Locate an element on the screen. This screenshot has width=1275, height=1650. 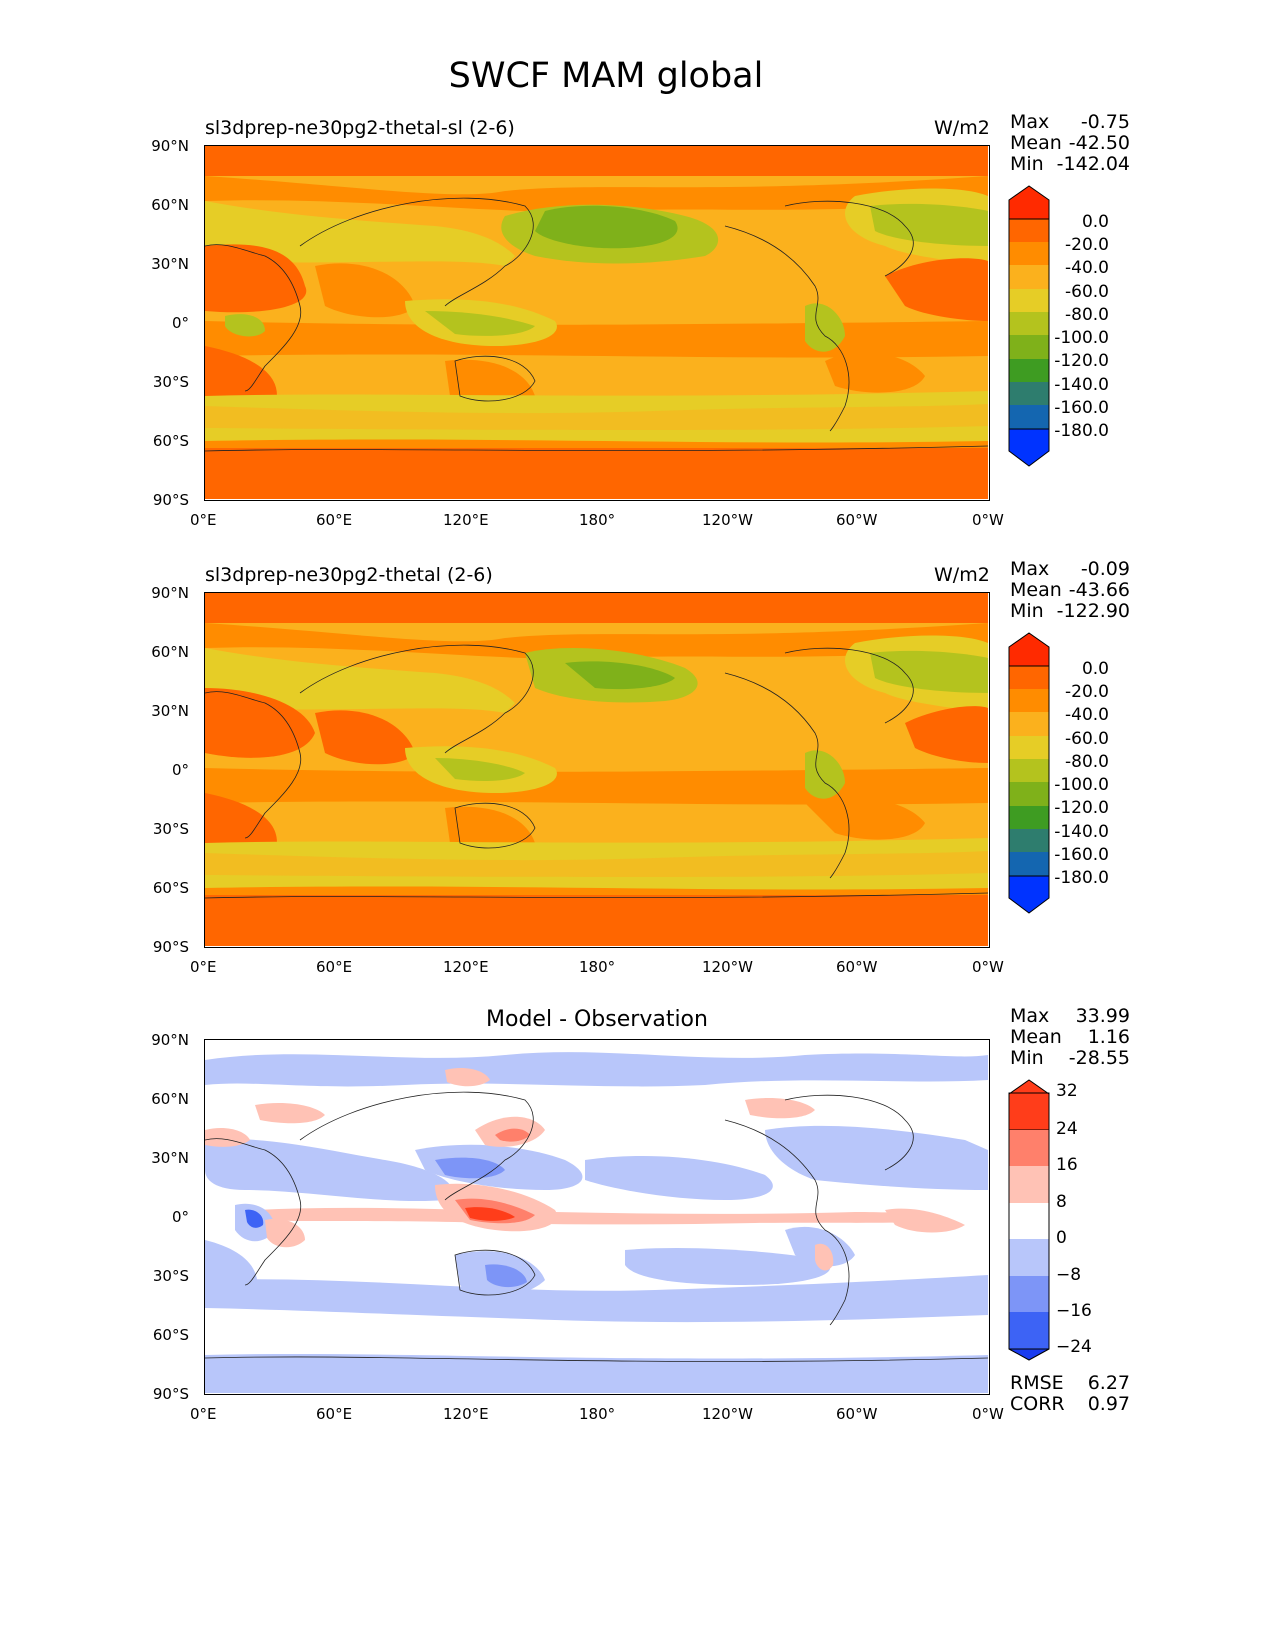
stat-mean-value: -42.50 is located at coordinates (1099, 143).